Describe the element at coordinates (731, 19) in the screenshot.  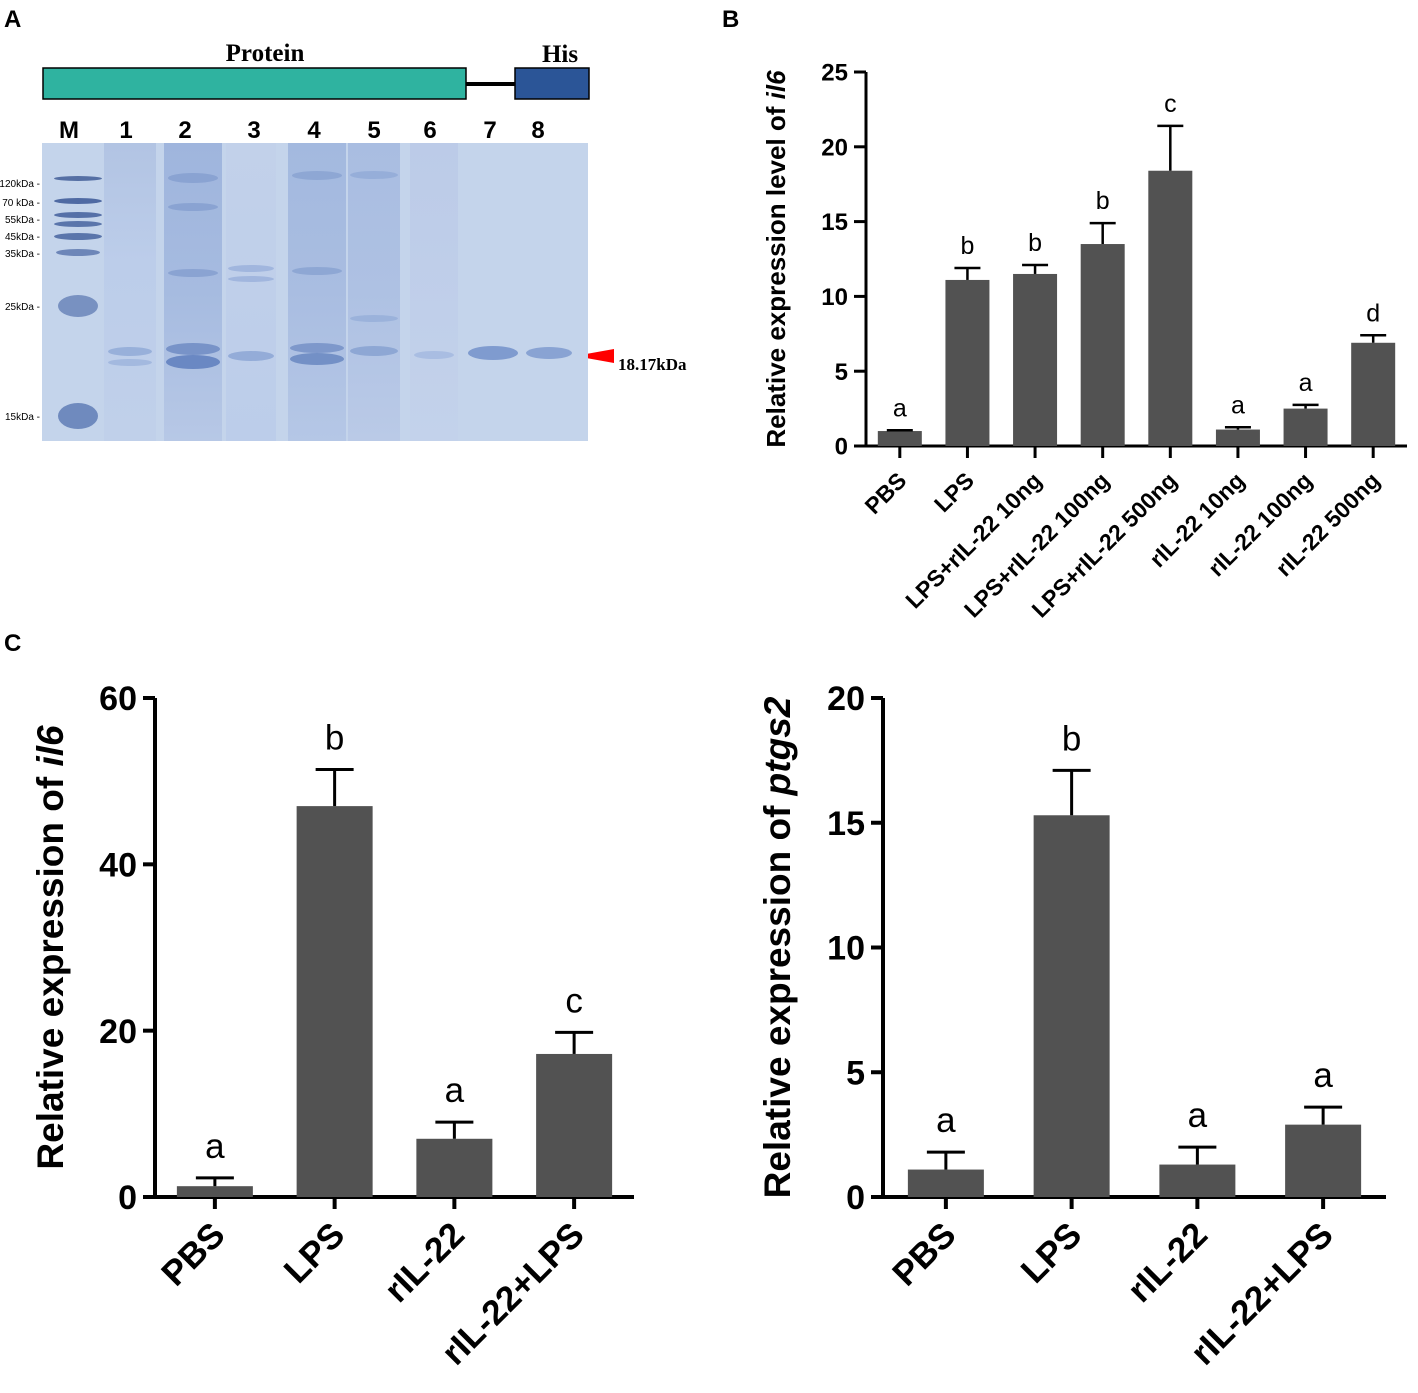
I see `panel-label-b: B` at that location.